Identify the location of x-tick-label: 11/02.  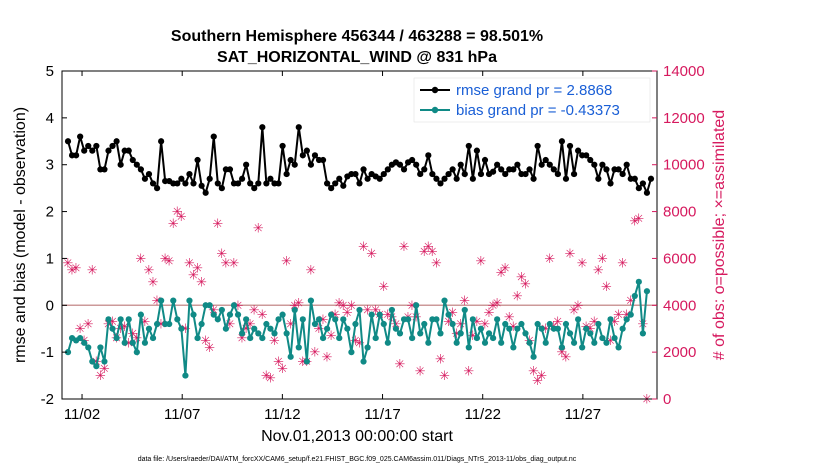
(82, 414).